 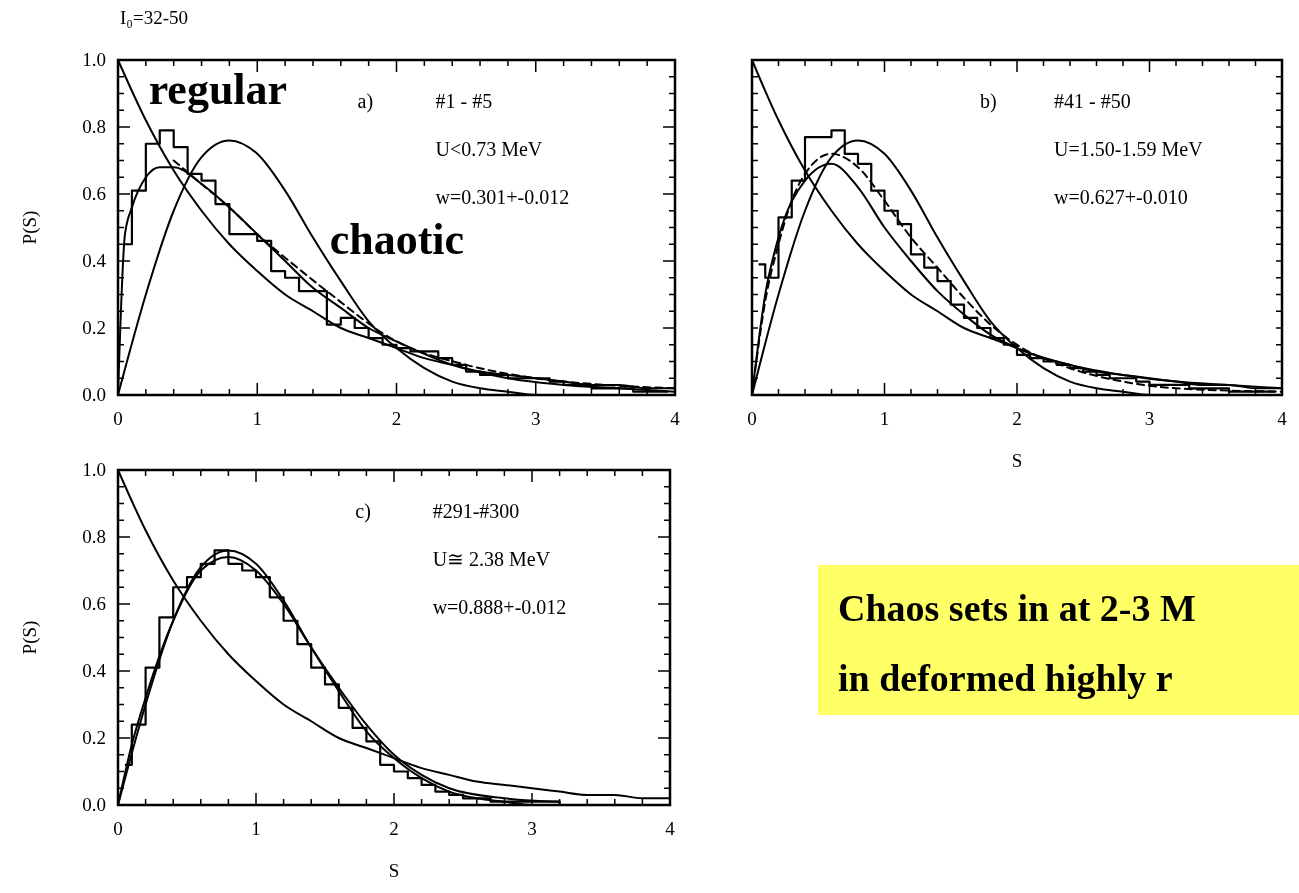 I want to click on text: a), so click(x=365, y=101).